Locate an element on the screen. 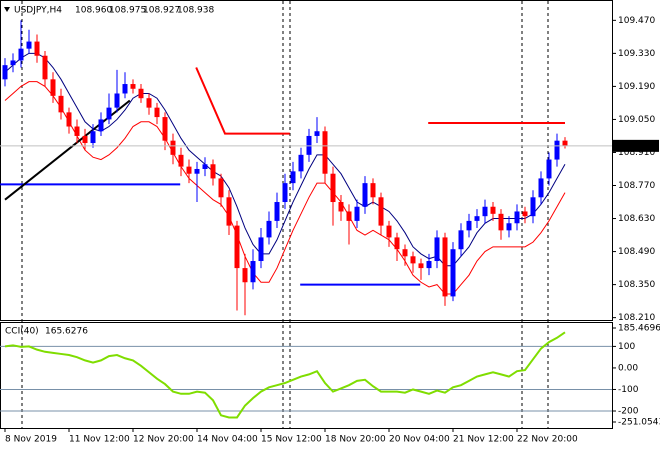 This screenshot has height=450, width=660. ohlc-value: 108.927 is located at coordinates (161, 11).